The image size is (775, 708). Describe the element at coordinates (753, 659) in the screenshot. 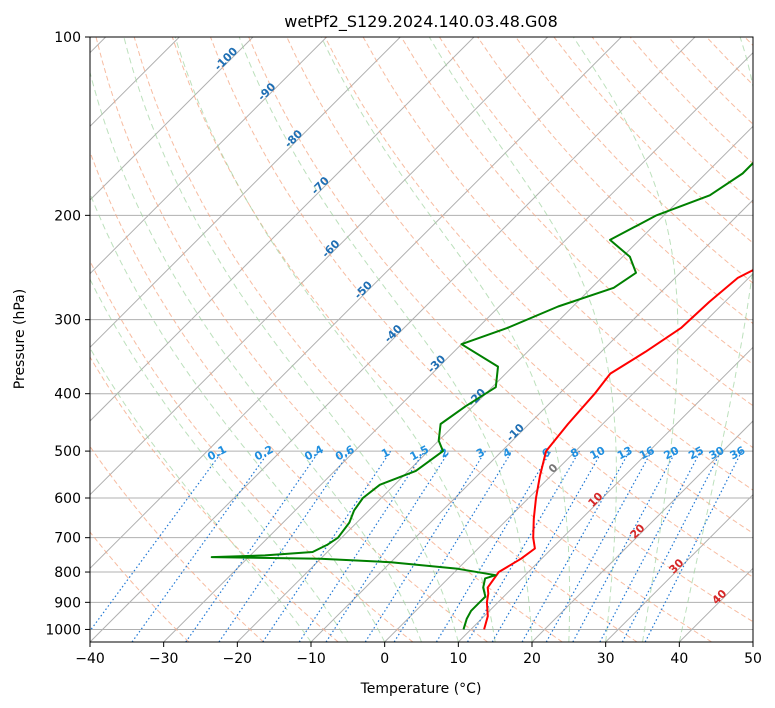

I see `x-tick-label: 50` at that location.